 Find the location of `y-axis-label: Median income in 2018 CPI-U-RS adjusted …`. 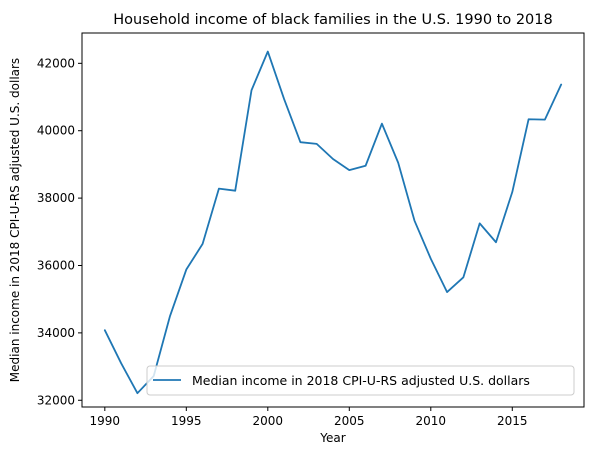

y-axis-label: Median income in 2018 CPI-U-RS adjusted … is located at coordinates (15, 220).